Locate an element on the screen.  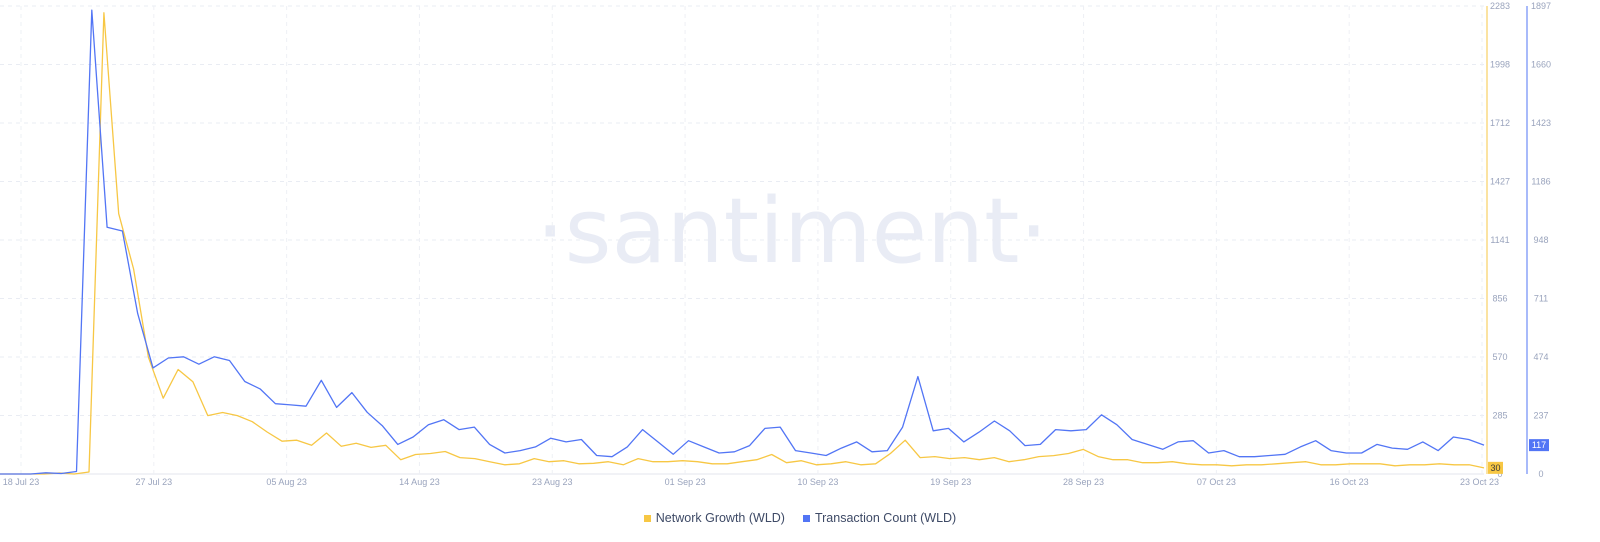
right-axis-tick: 948 is located at coordinates (1540, 240).